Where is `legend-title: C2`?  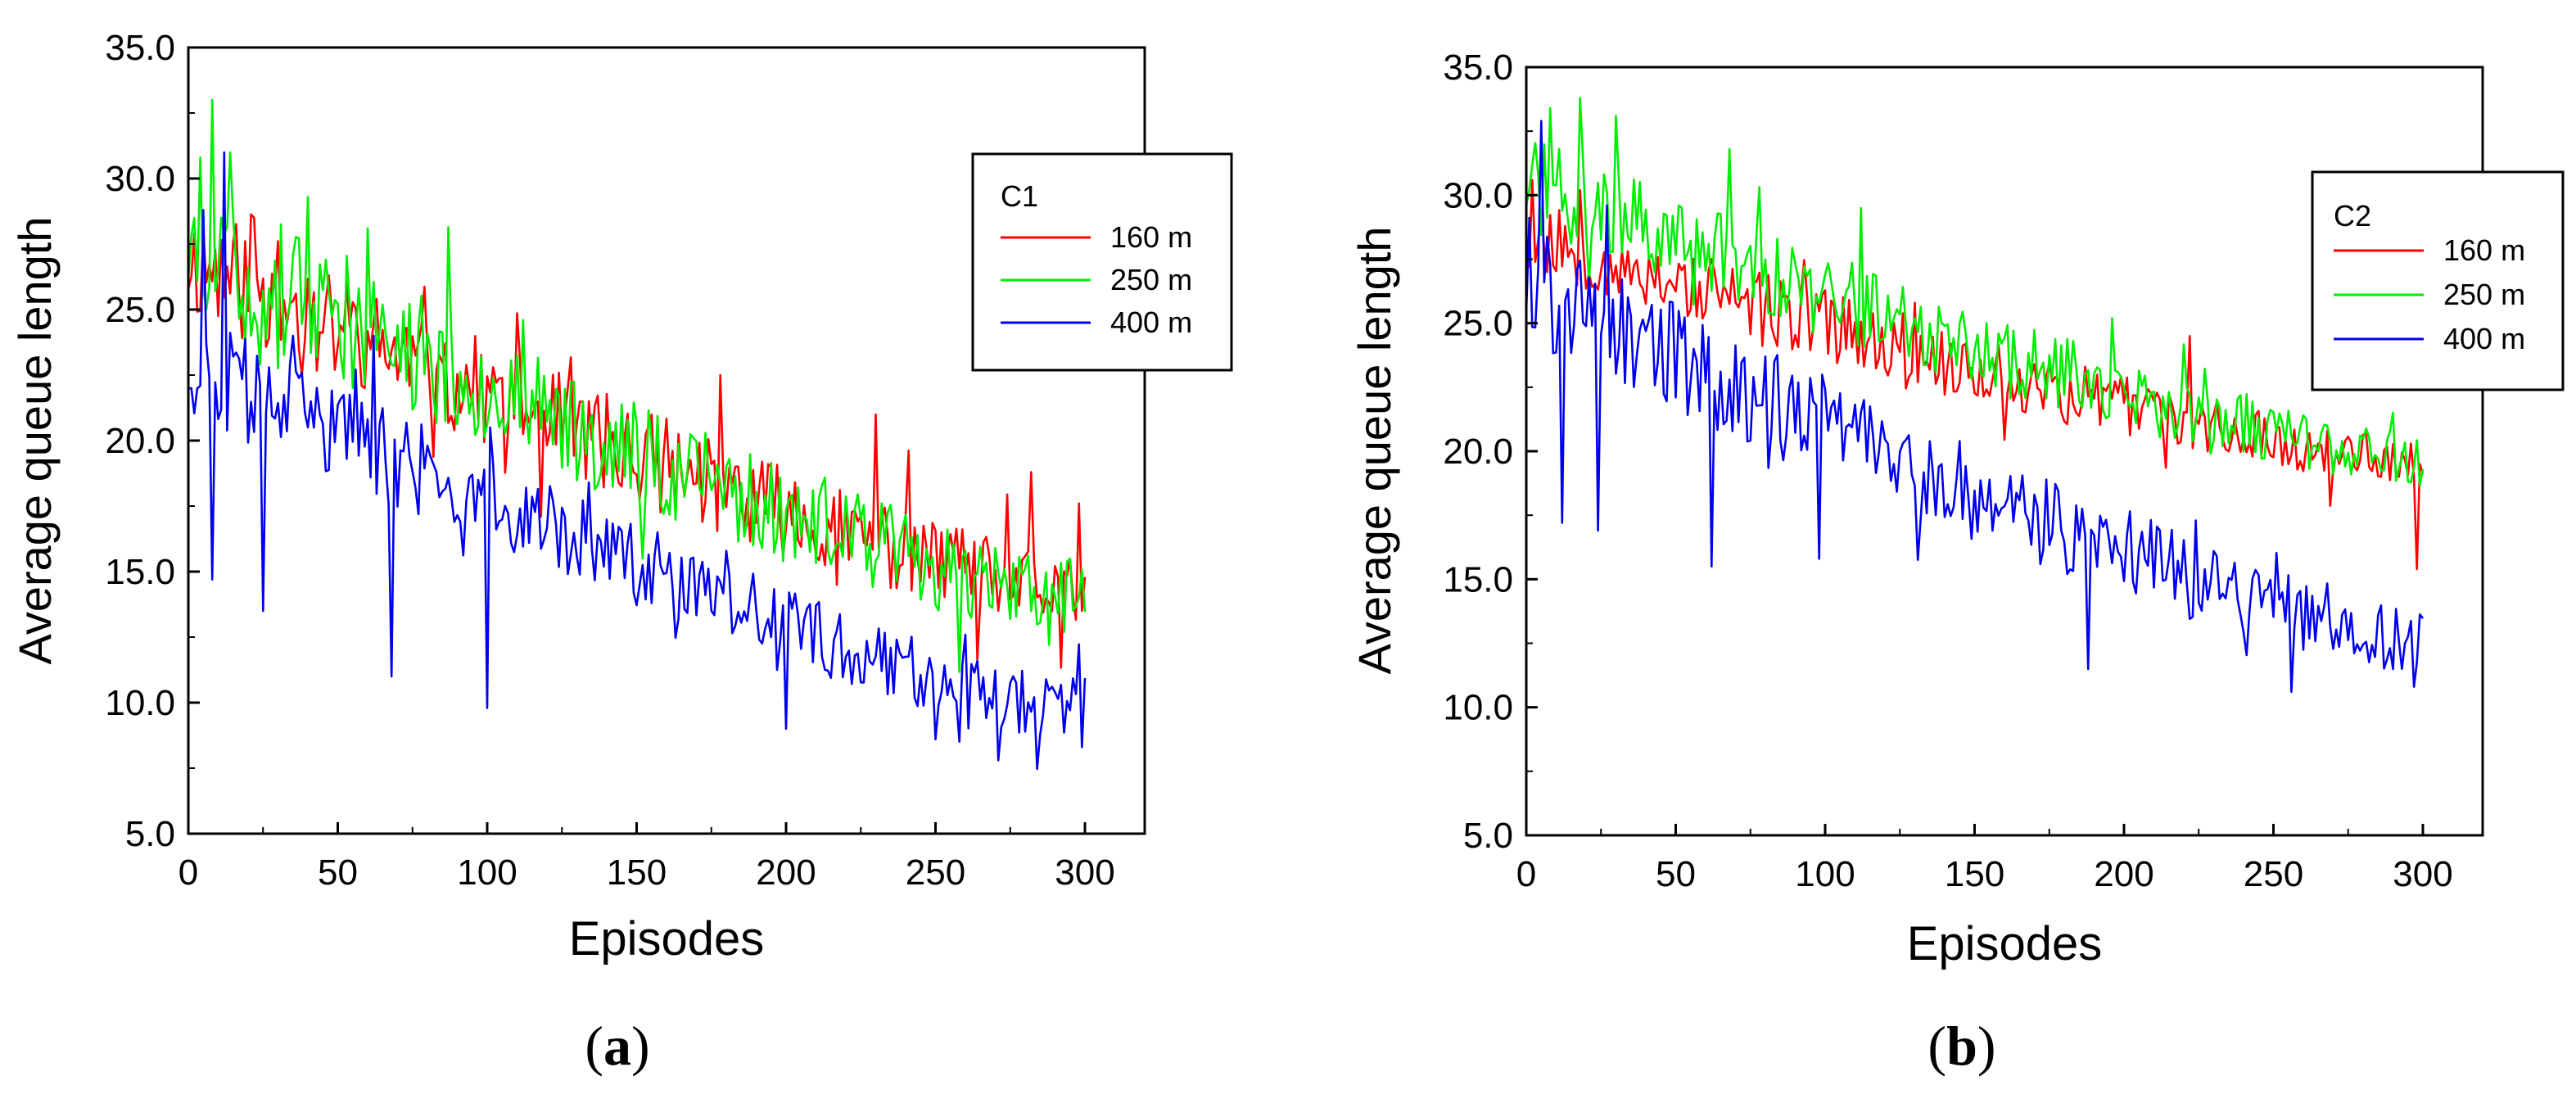
legend-title: C2 is located at coordinates (2352, 216).